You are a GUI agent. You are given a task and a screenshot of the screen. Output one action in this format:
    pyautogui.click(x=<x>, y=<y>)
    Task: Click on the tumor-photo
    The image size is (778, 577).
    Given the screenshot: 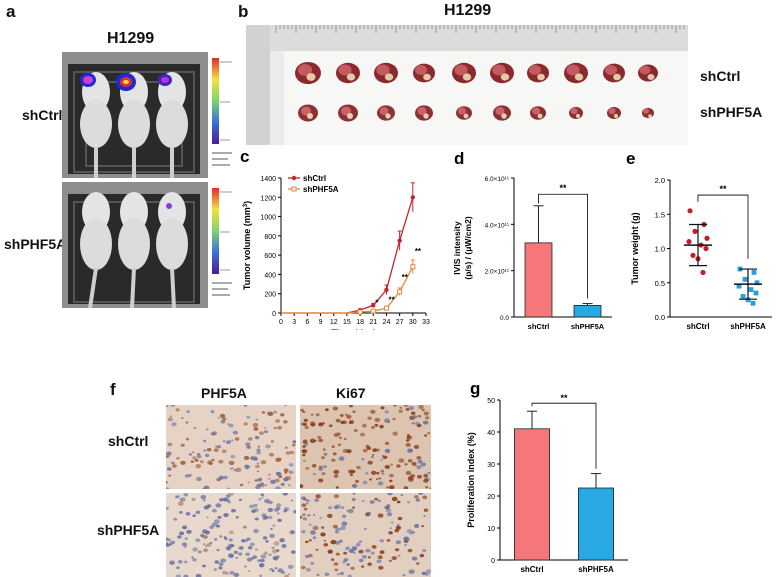 What is the action you would take?
    pyautogui.click(x=467, y=85)
    